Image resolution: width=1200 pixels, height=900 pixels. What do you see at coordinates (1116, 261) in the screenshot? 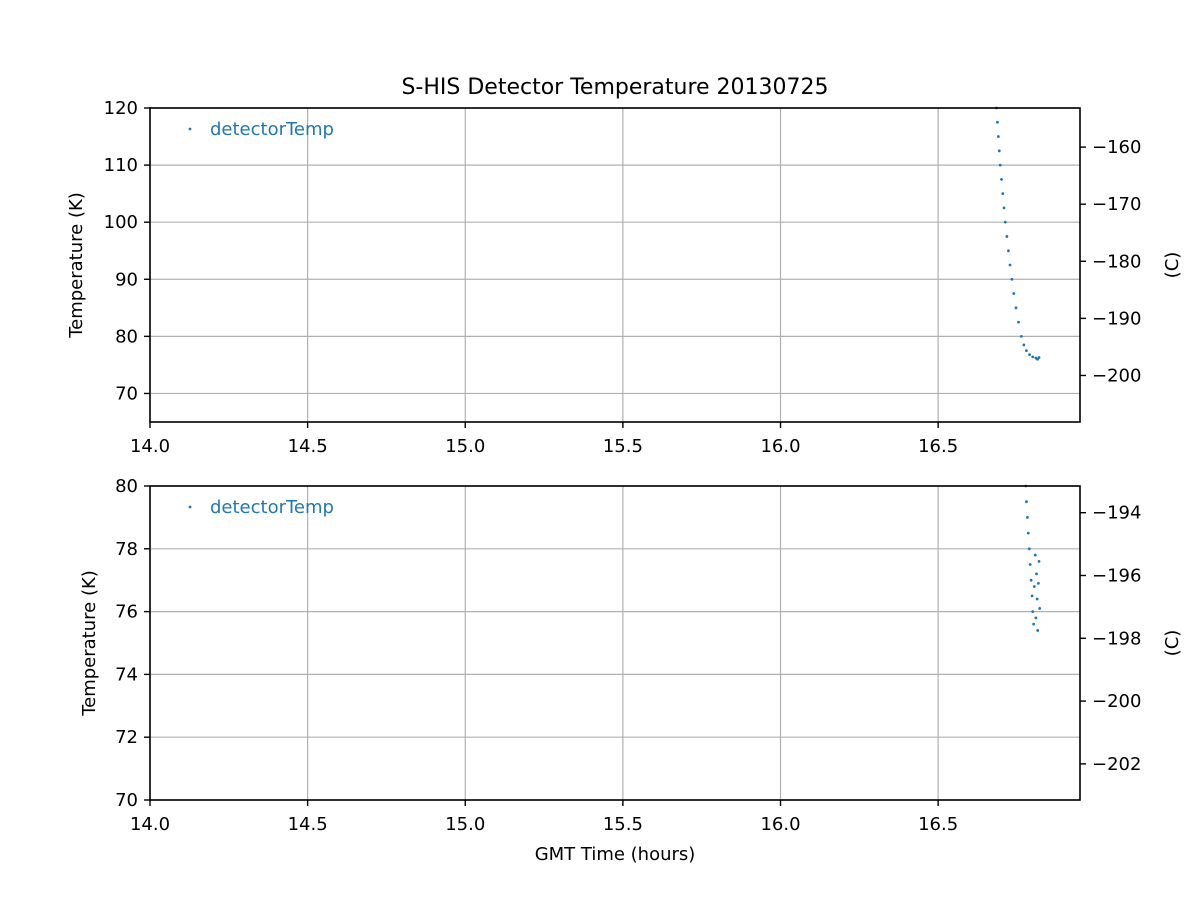
I see `right-y-tick-label: −180` at bounding box center [1116, 261].